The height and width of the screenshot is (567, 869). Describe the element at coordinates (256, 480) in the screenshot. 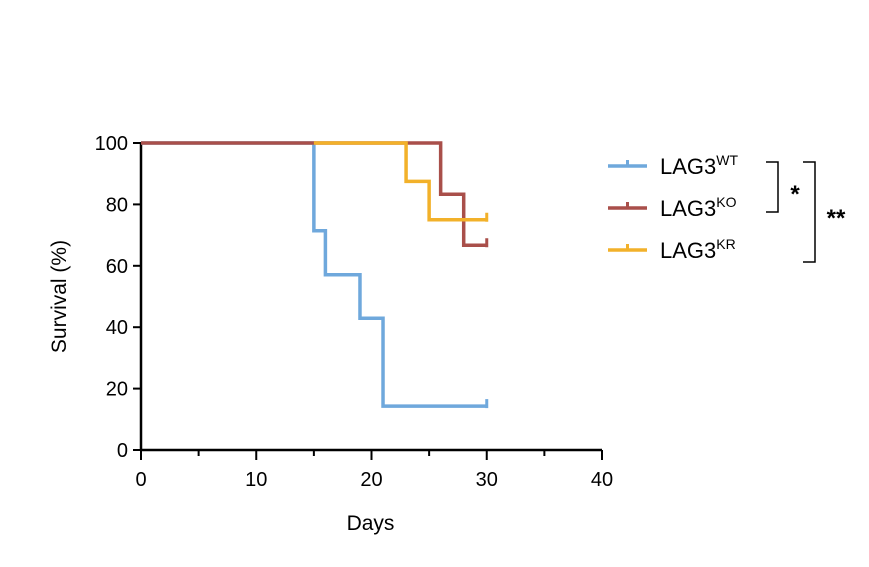

I see `x-tick-label: 10` at that location.